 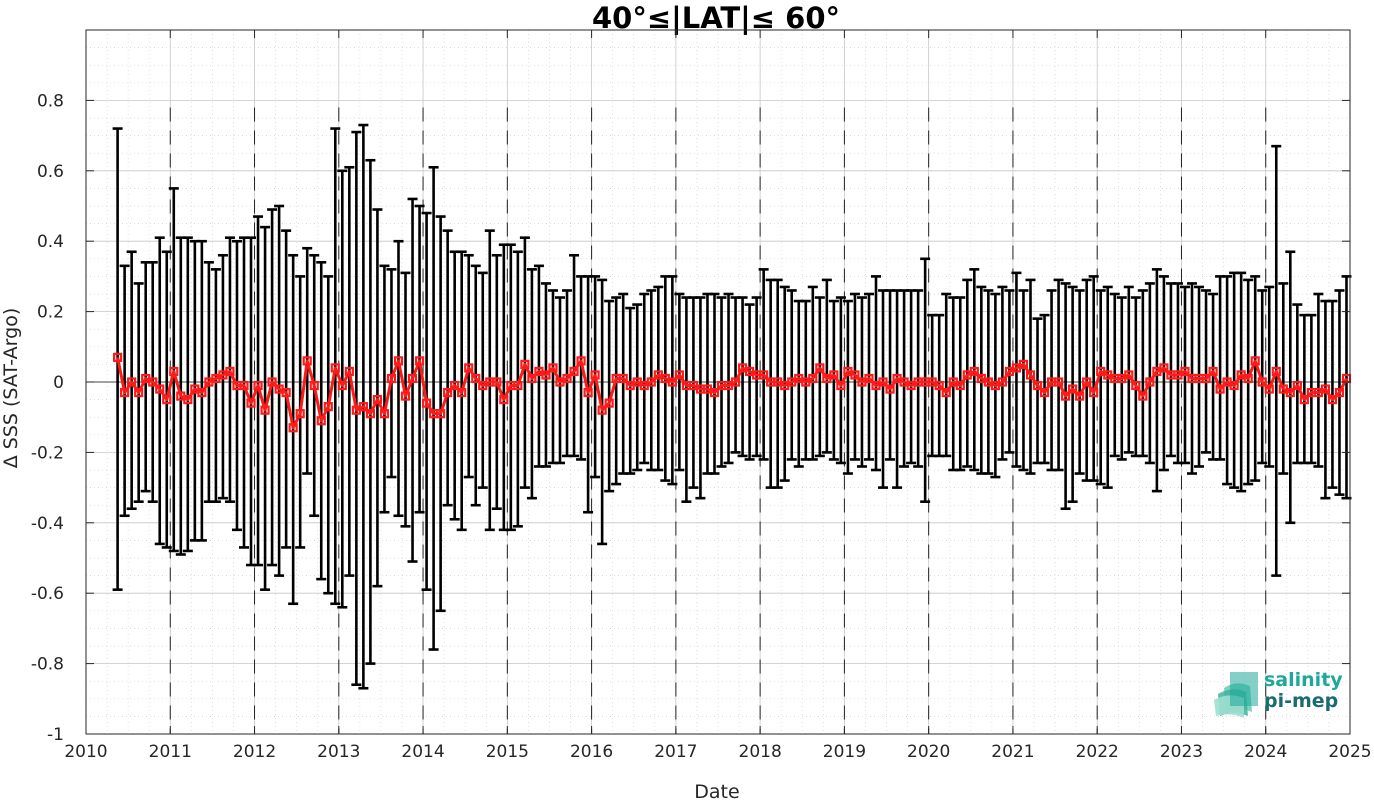 I want to click on x-tick-label: 2025, so click(x=1349, y=752).